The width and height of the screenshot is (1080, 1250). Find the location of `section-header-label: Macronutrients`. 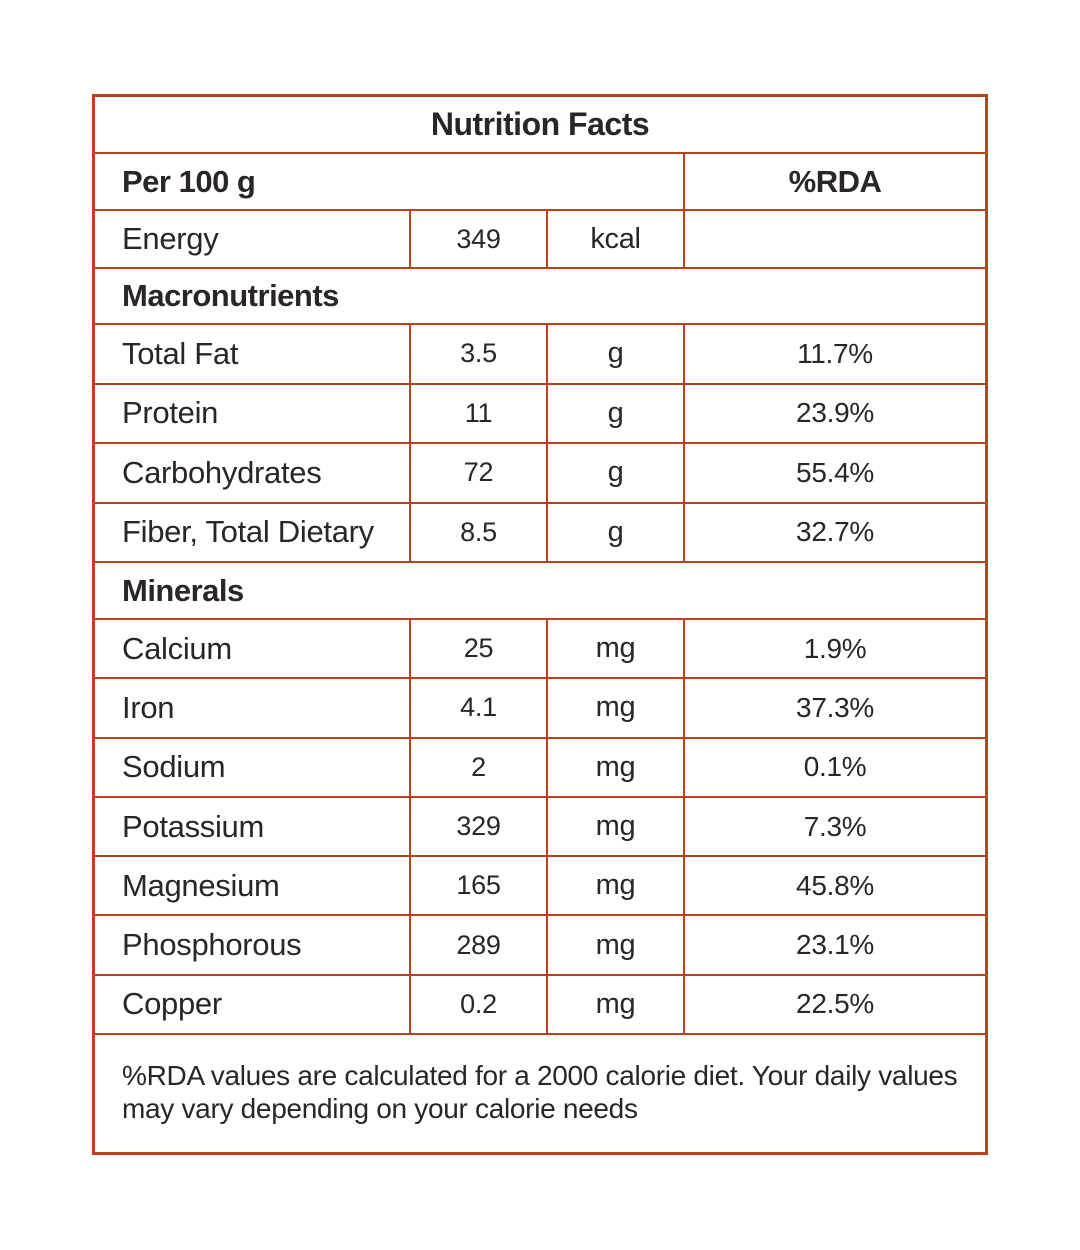

section-header-label: Macronutrients is located at coordinates (230, 295).